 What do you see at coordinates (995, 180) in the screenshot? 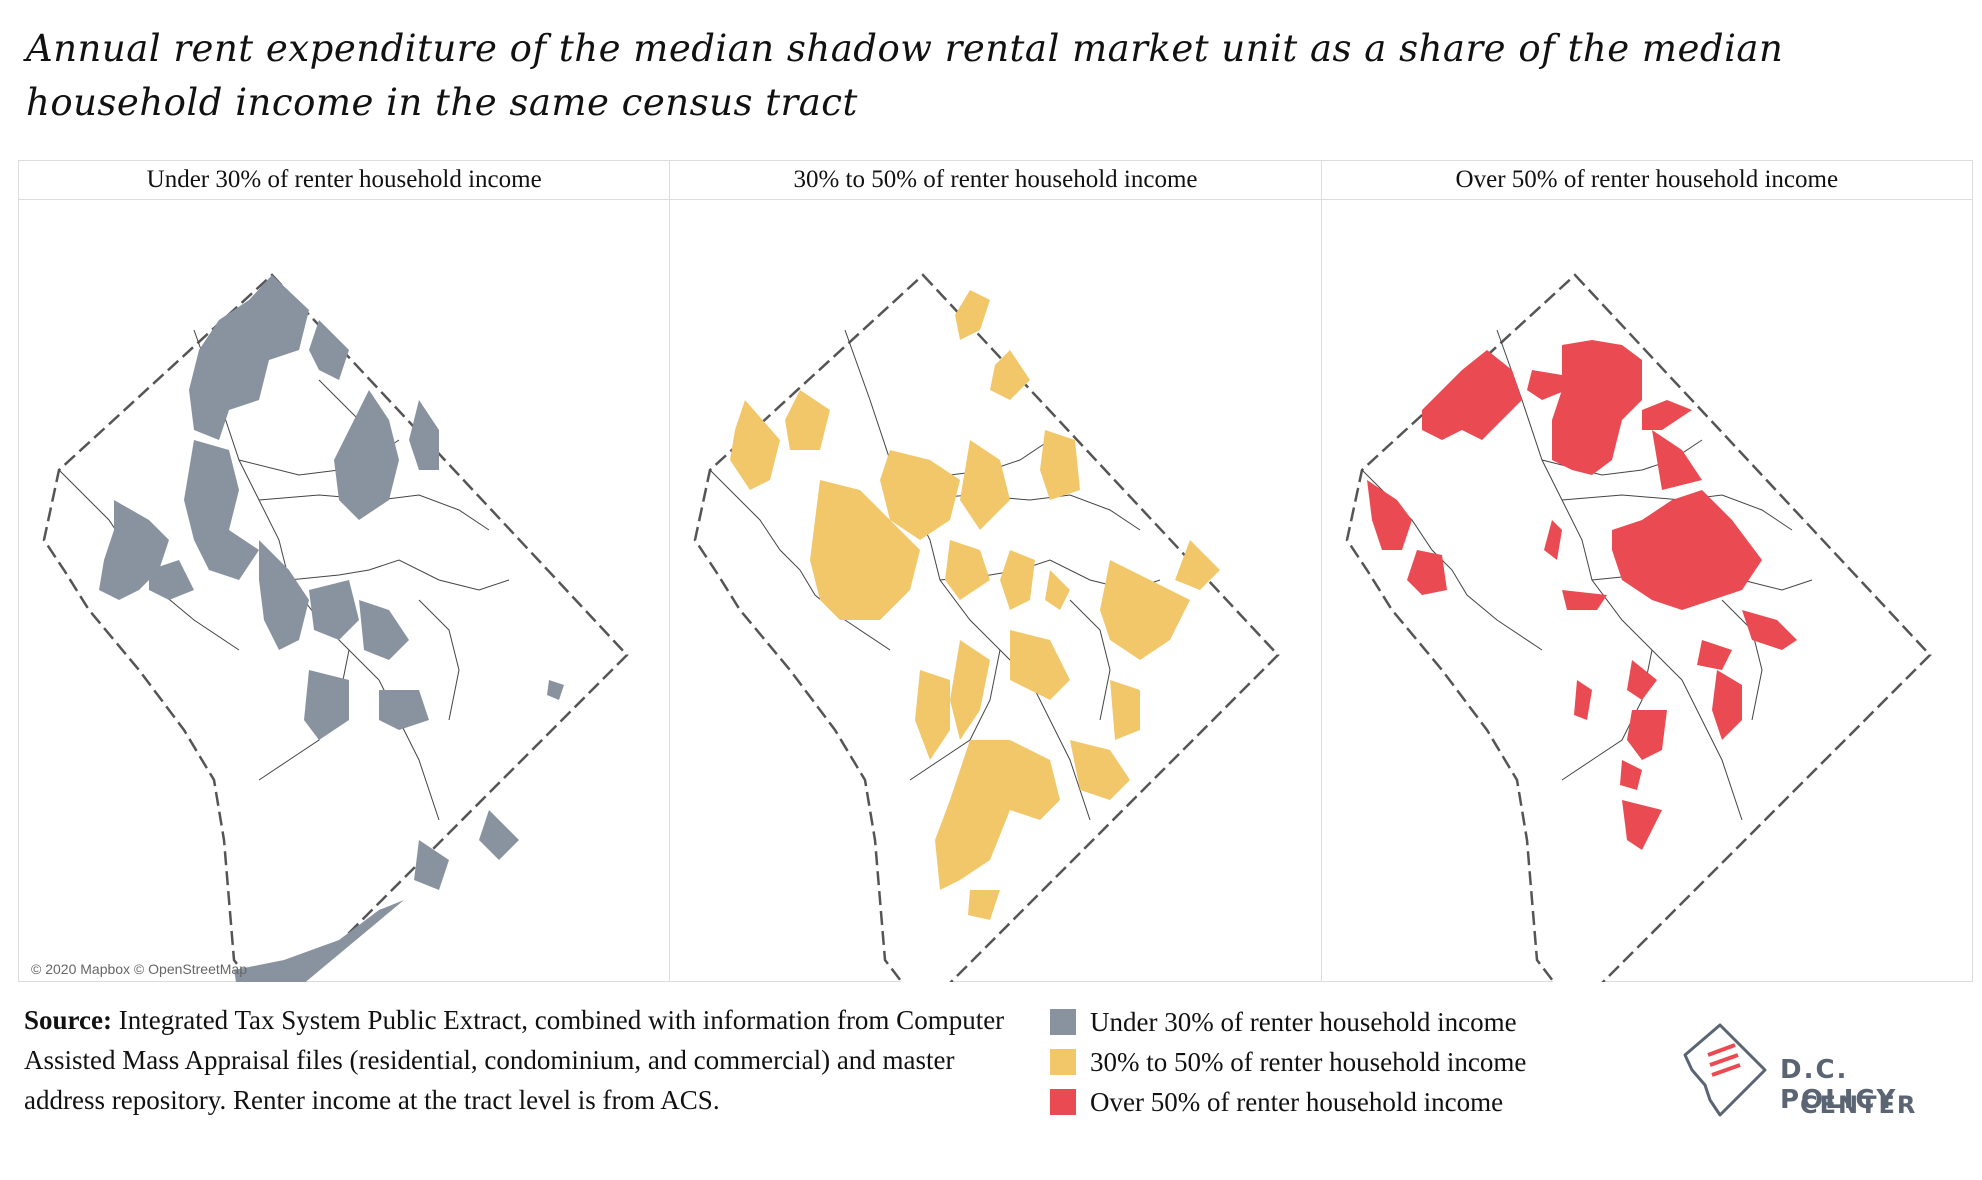
I see `panel-title-30-to-50: 30% to 50% of renter household income` at bounding box center [995, 180].